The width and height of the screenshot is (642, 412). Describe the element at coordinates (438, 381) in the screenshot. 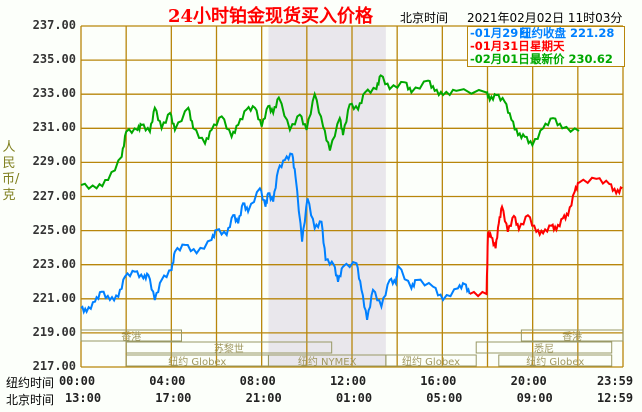

I see `x-tick-label-ny: 16:00` at that location.